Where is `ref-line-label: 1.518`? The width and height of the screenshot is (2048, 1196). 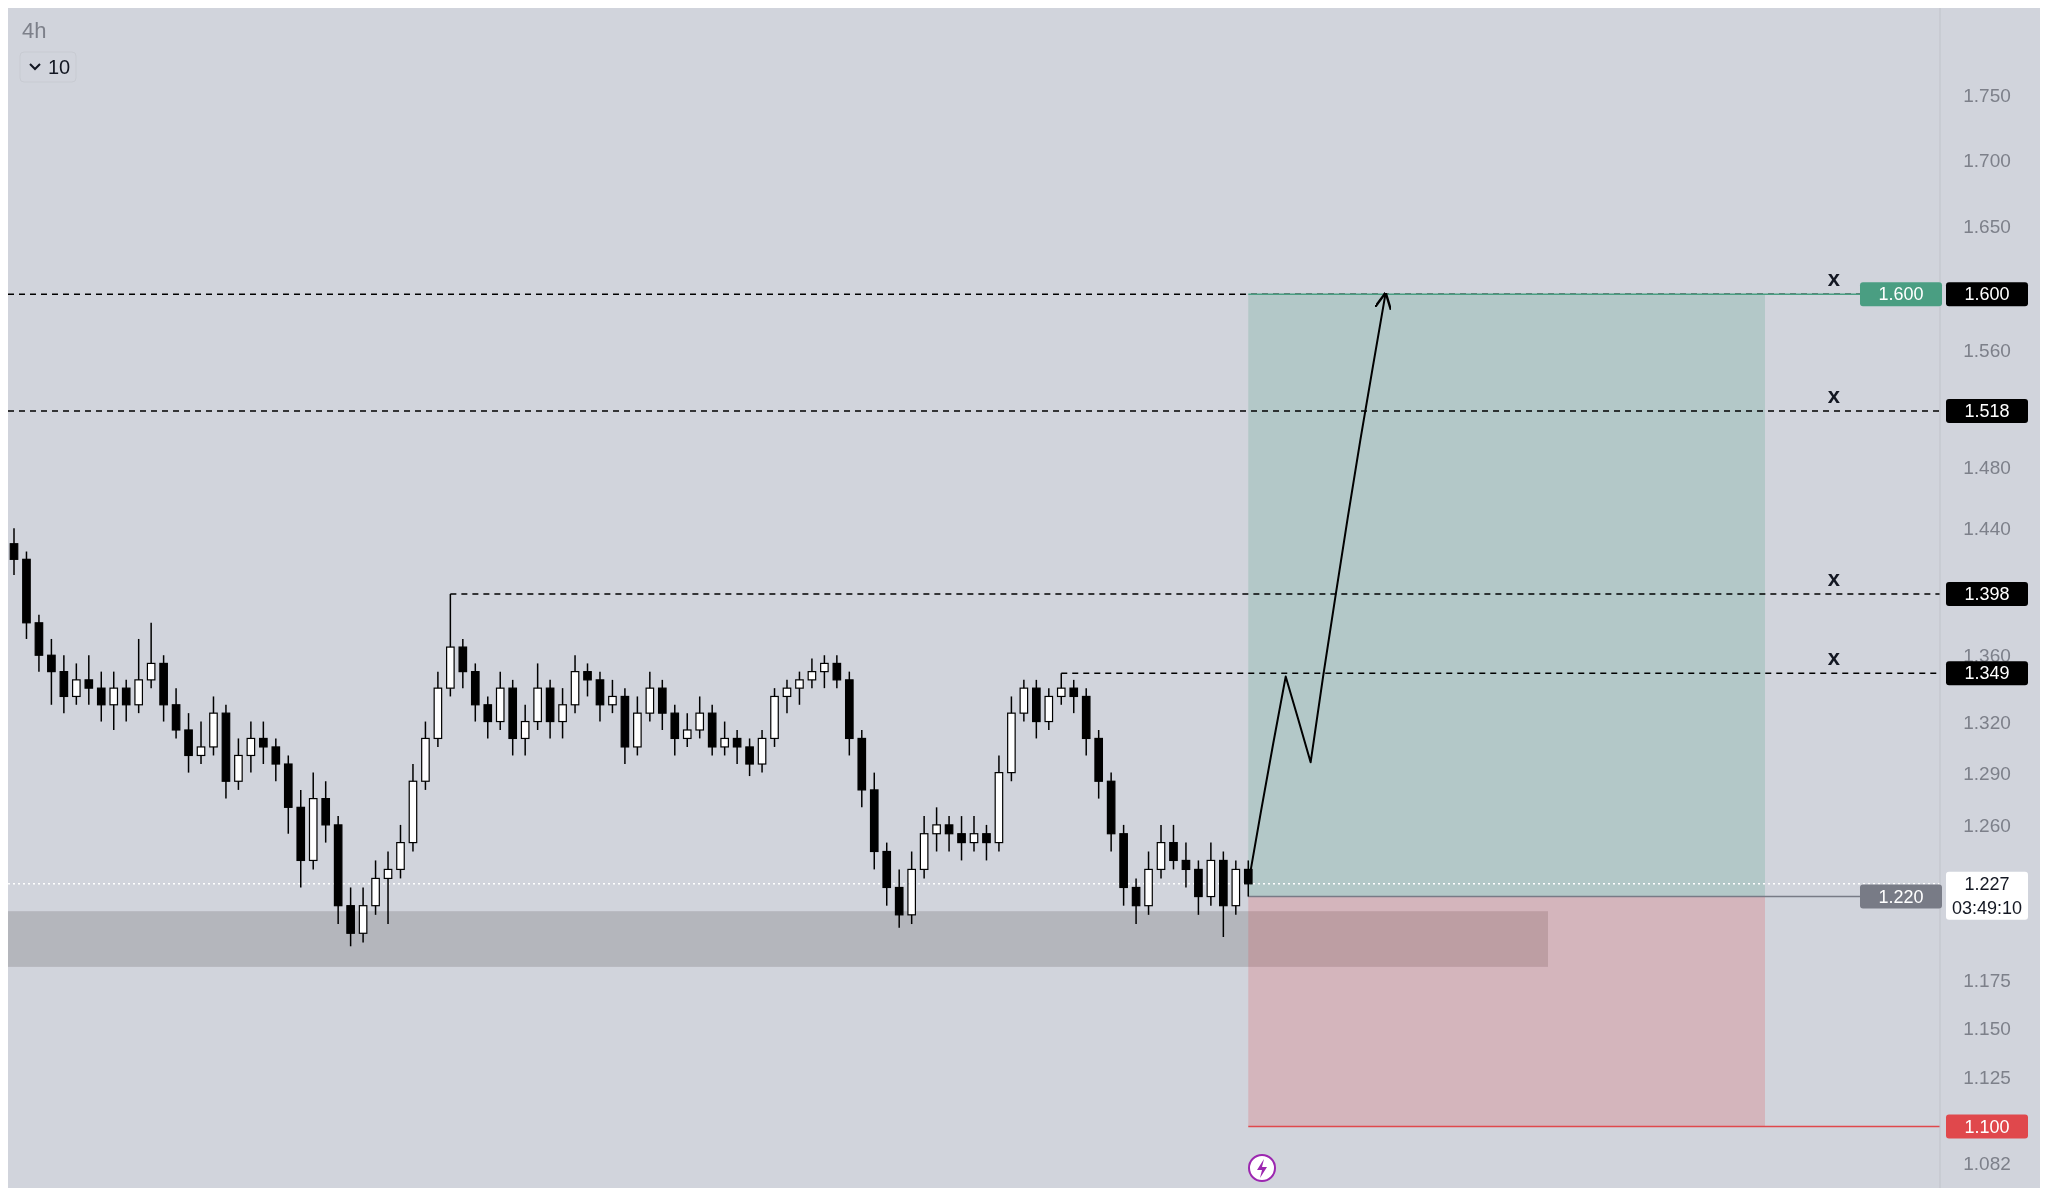
ref-line-label: 1.518 is located at coordinates (1987, 411).